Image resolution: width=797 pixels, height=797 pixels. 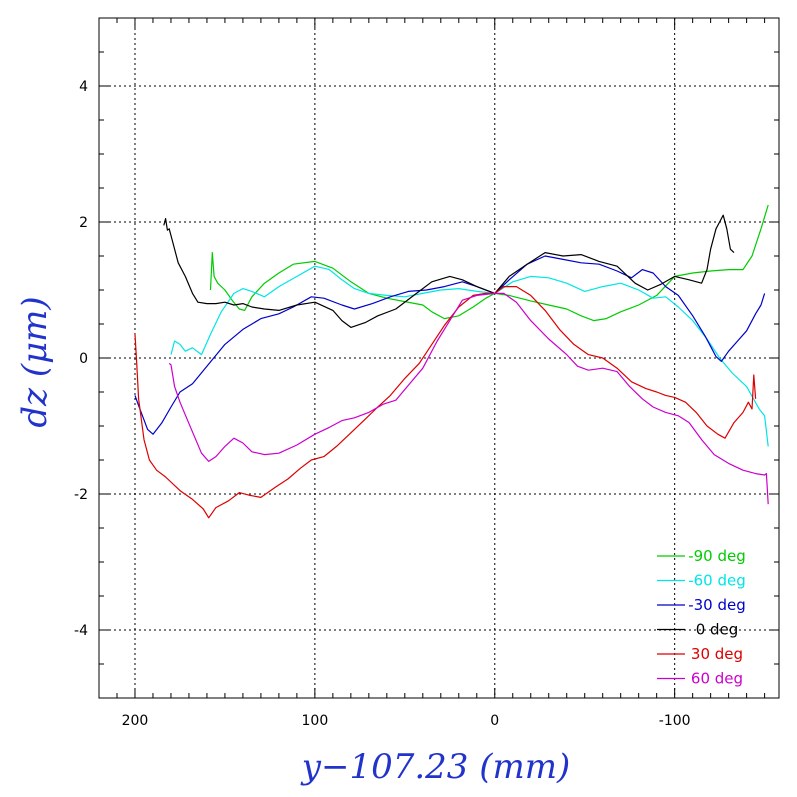 I want to click on legend-label: -30 deg, so click(x=717, y=605).